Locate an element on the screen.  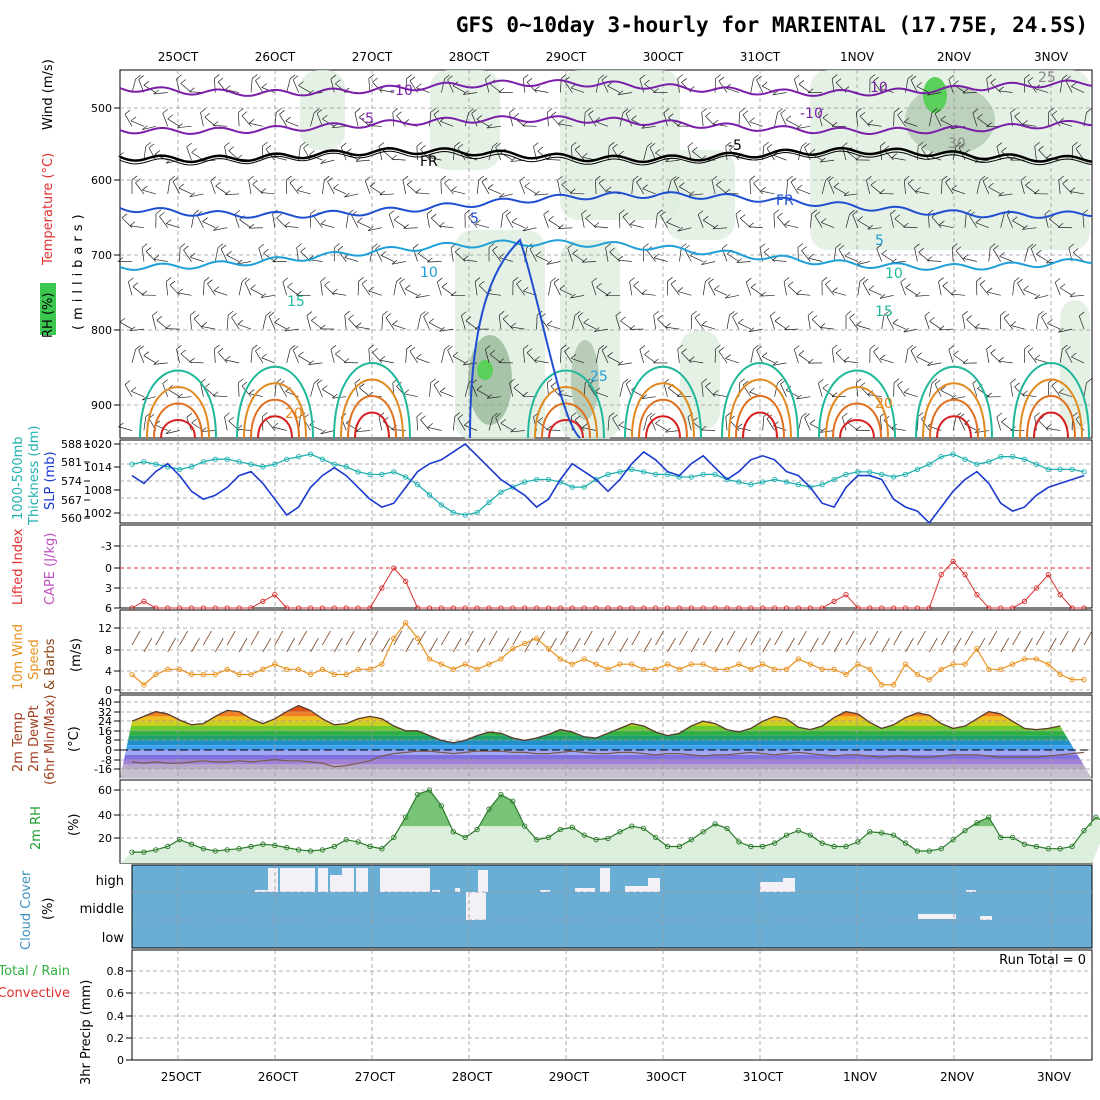
lifted-index-line-point is located at coordinates (941, 575).